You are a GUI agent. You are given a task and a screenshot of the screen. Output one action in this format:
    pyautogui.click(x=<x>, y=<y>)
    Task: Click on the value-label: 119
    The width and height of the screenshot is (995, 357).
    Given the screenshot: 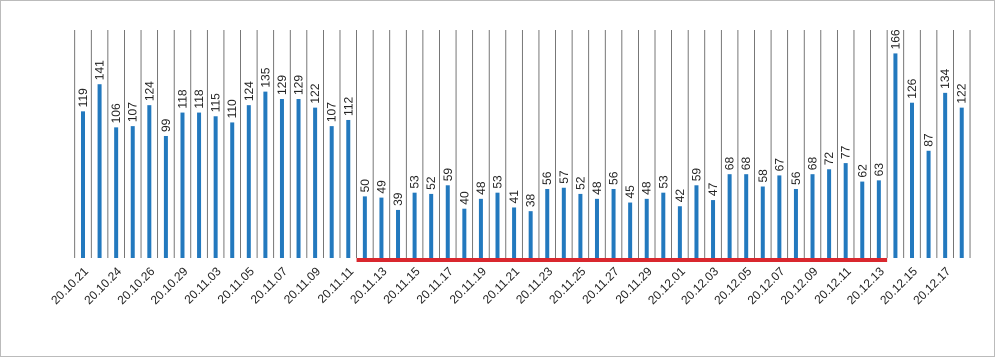 What is the action you would take?
    pyautogui.click(x=83, y=97)
    